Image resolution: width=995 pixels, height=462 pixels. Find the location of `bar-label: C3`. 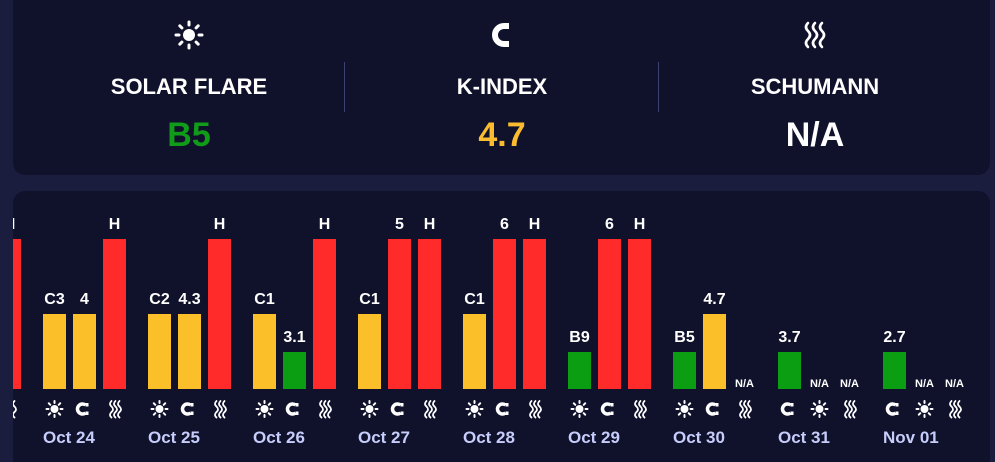

bar-label: C3 is located at coordinates (54, 299).